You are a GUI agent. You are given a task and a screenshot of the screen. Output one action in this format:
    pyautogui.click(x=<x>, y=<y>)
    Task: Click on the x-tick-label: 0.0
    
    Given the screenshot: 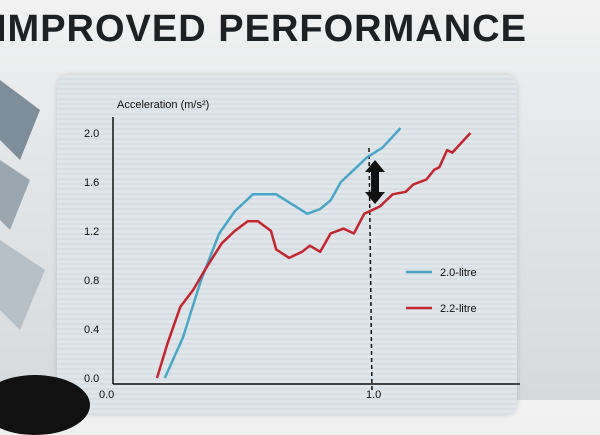 What is the action you would take?
    pyautogui.click(x=106, y=394)
    